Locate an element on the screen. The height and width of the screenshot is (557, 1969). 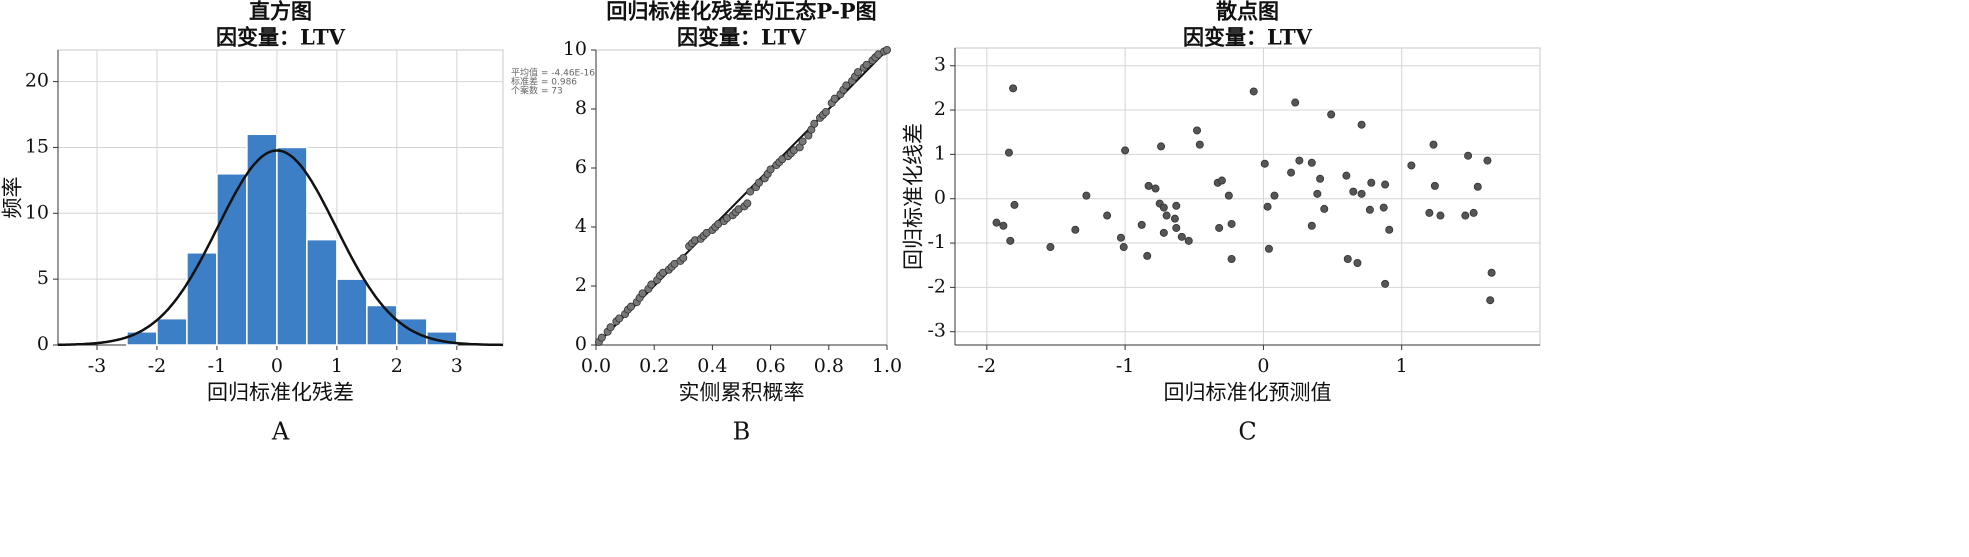
panel-label: B is located at coordinates (742, 432).